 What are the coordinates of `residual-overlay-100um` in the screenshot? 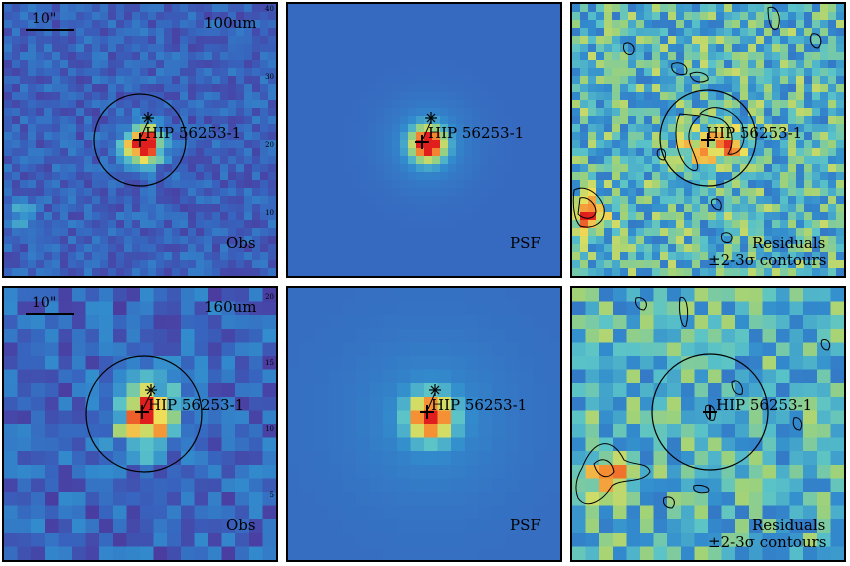 It's located at (697, 124).